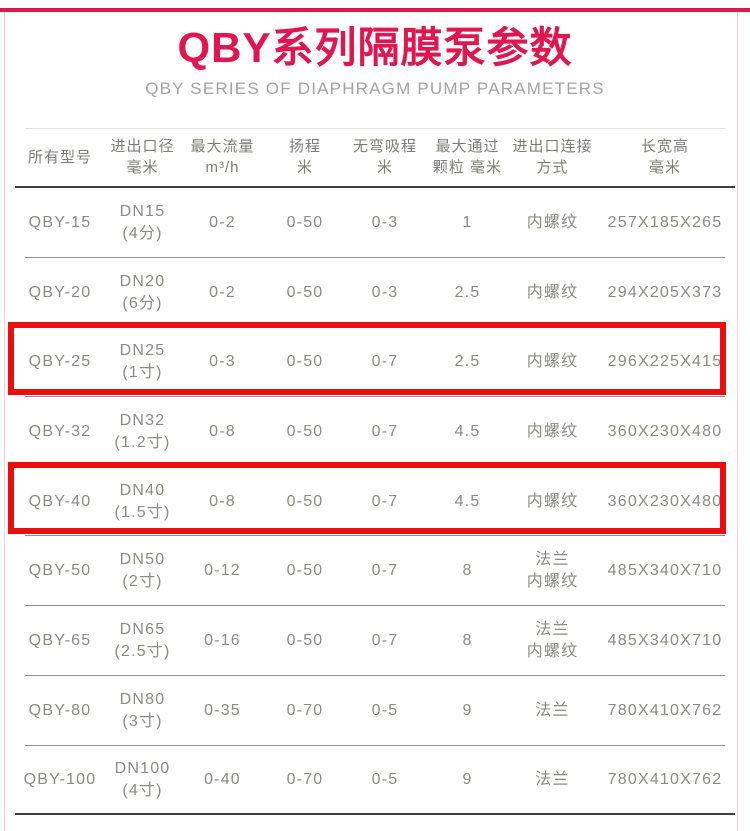 The image size is (750, 831). I want to click on cell-head: 0-70, so click(305, 711).